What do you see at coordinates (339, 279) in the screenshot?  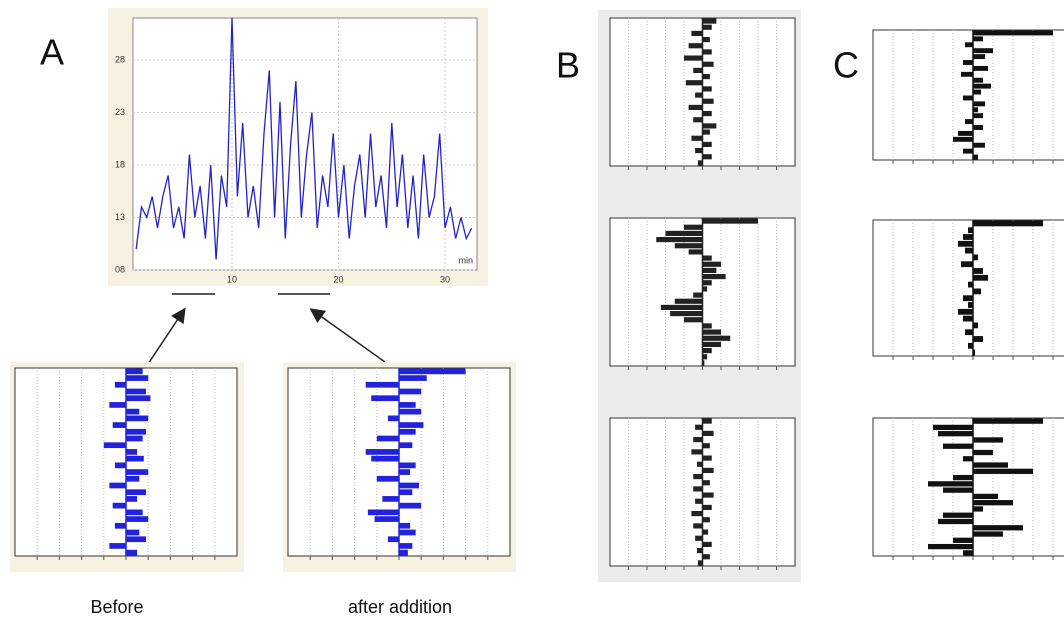 I see `x-tick-label: 20` at bounding box center [339, 279].